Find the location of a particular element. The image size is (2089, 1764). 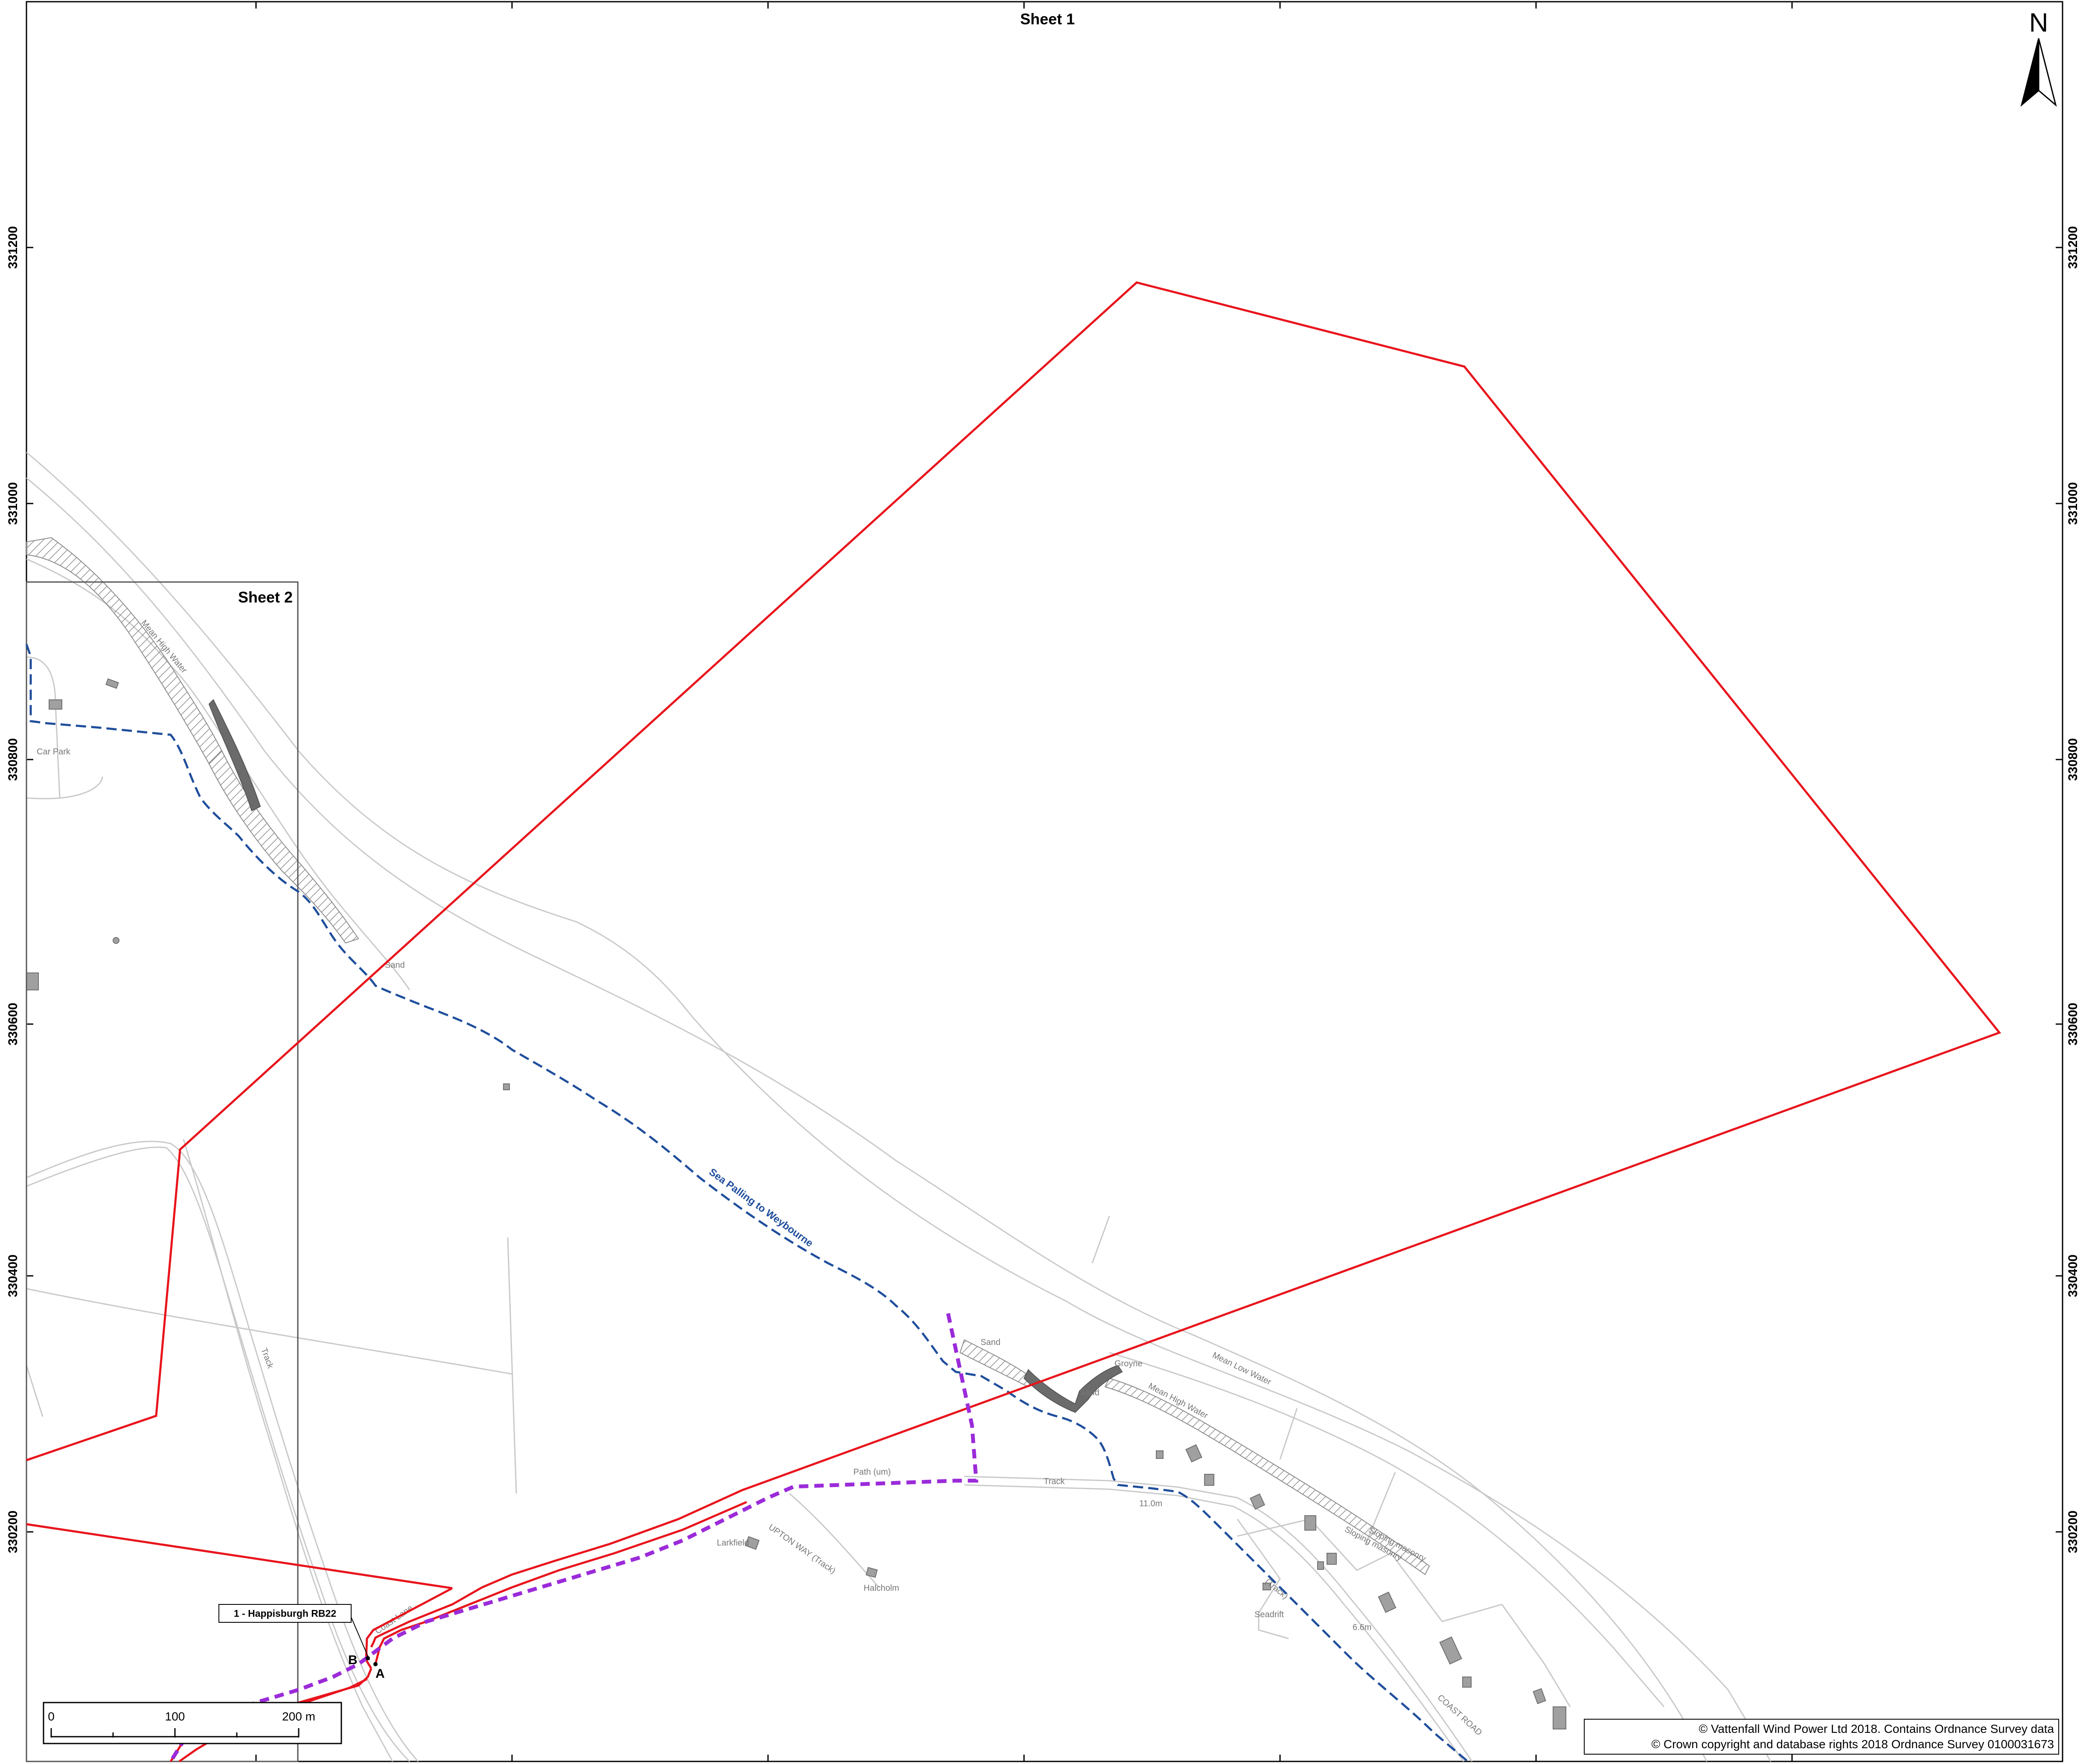

y-tick-left-330200: 330200 is located at coordinates (13, 1532).